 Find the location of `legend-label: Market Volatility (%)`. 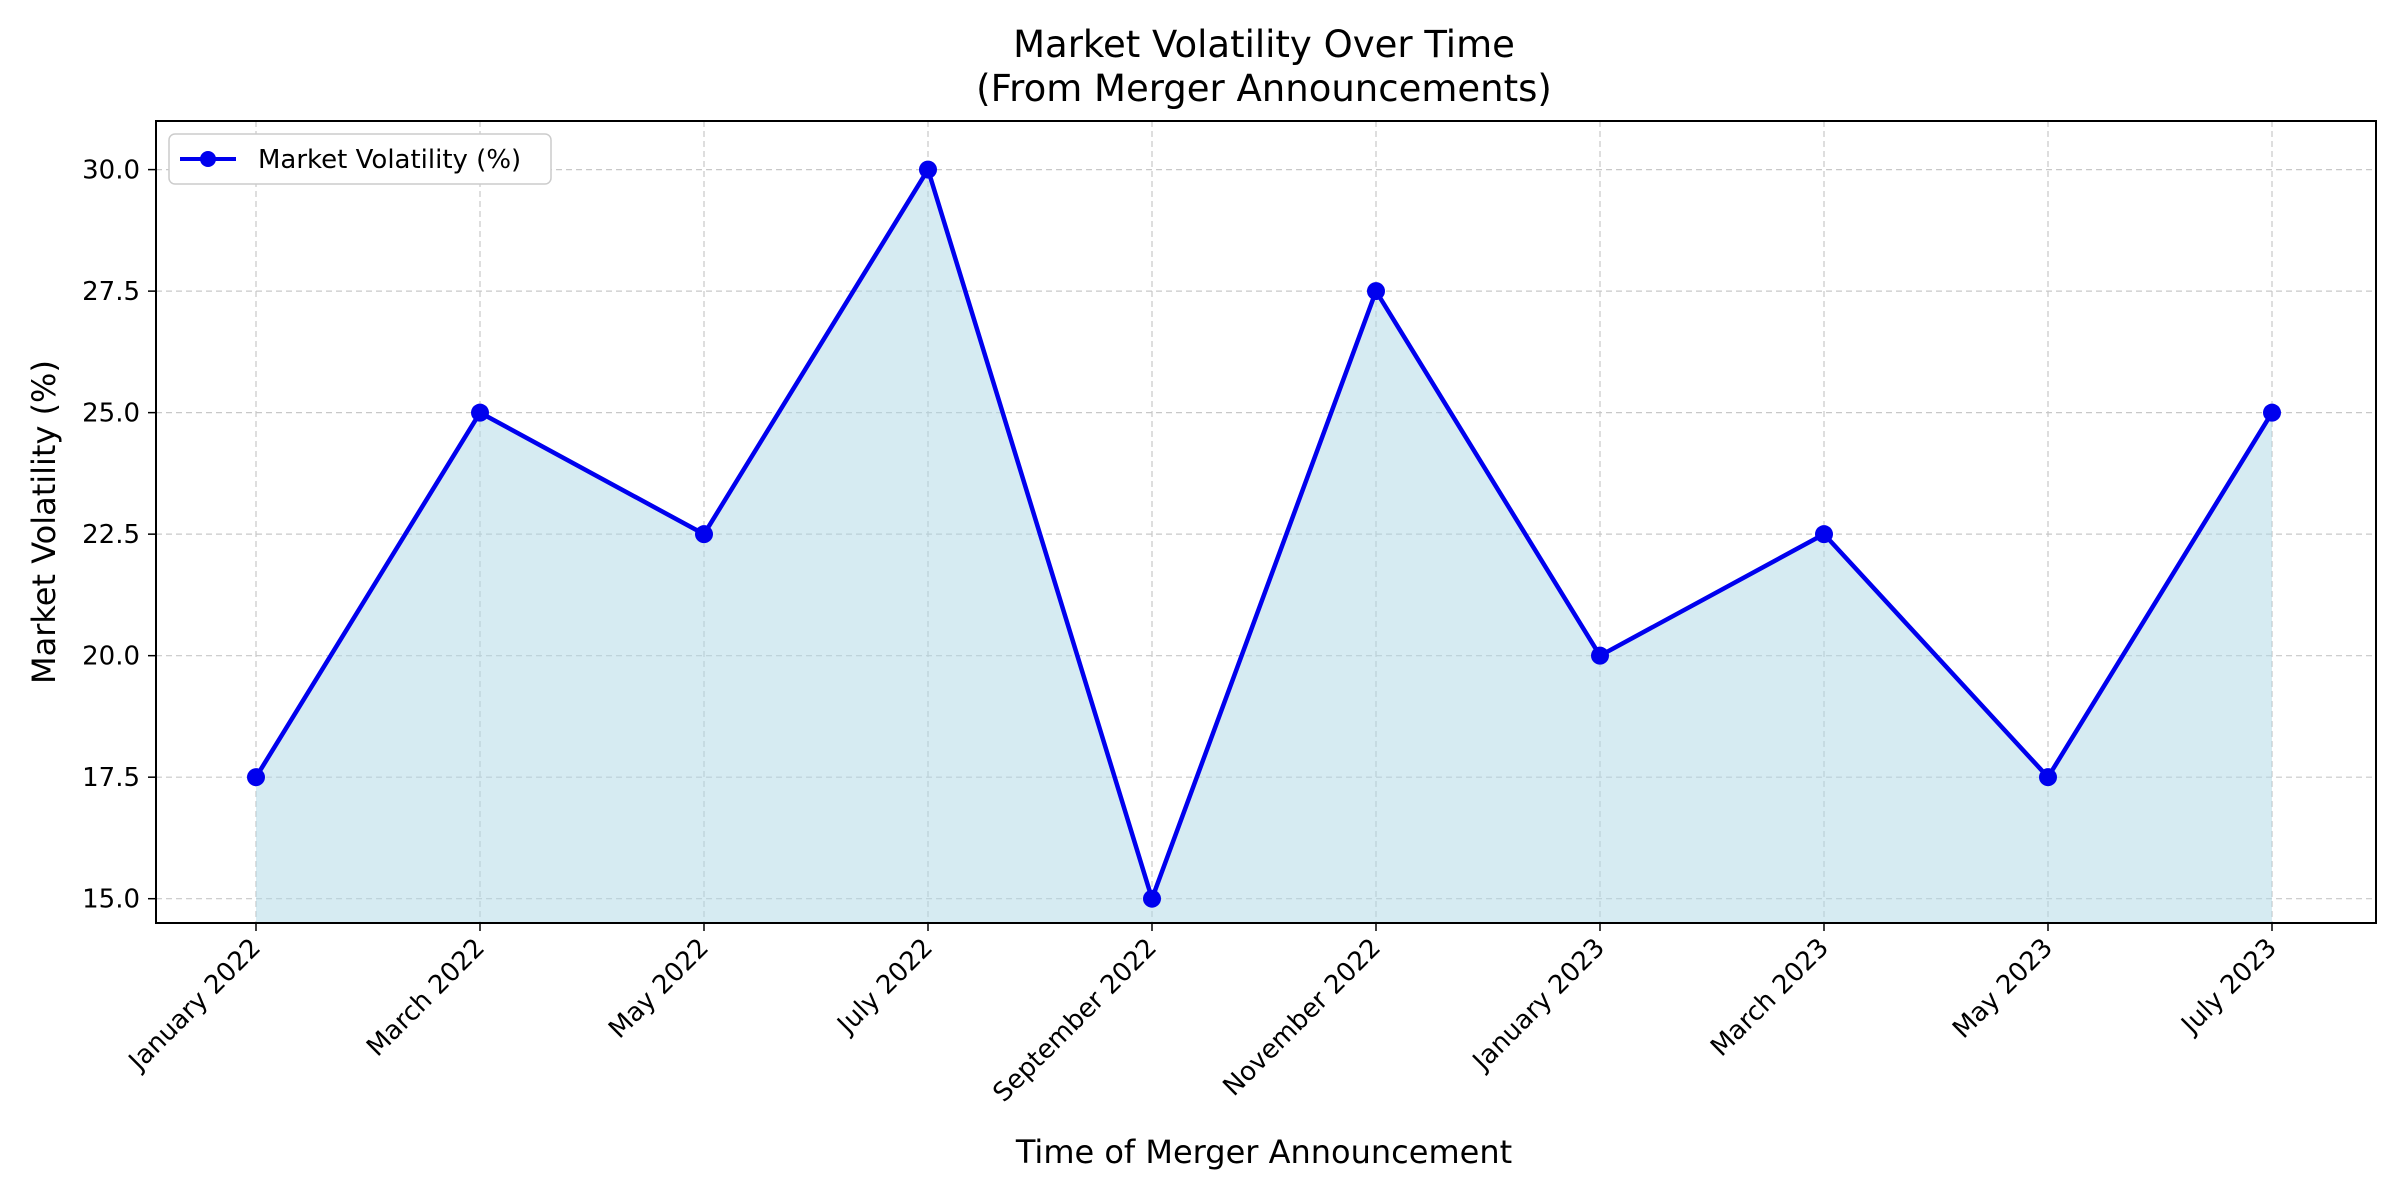

legend-label: Market Volatility (%) is located at coordinates (389, 160).